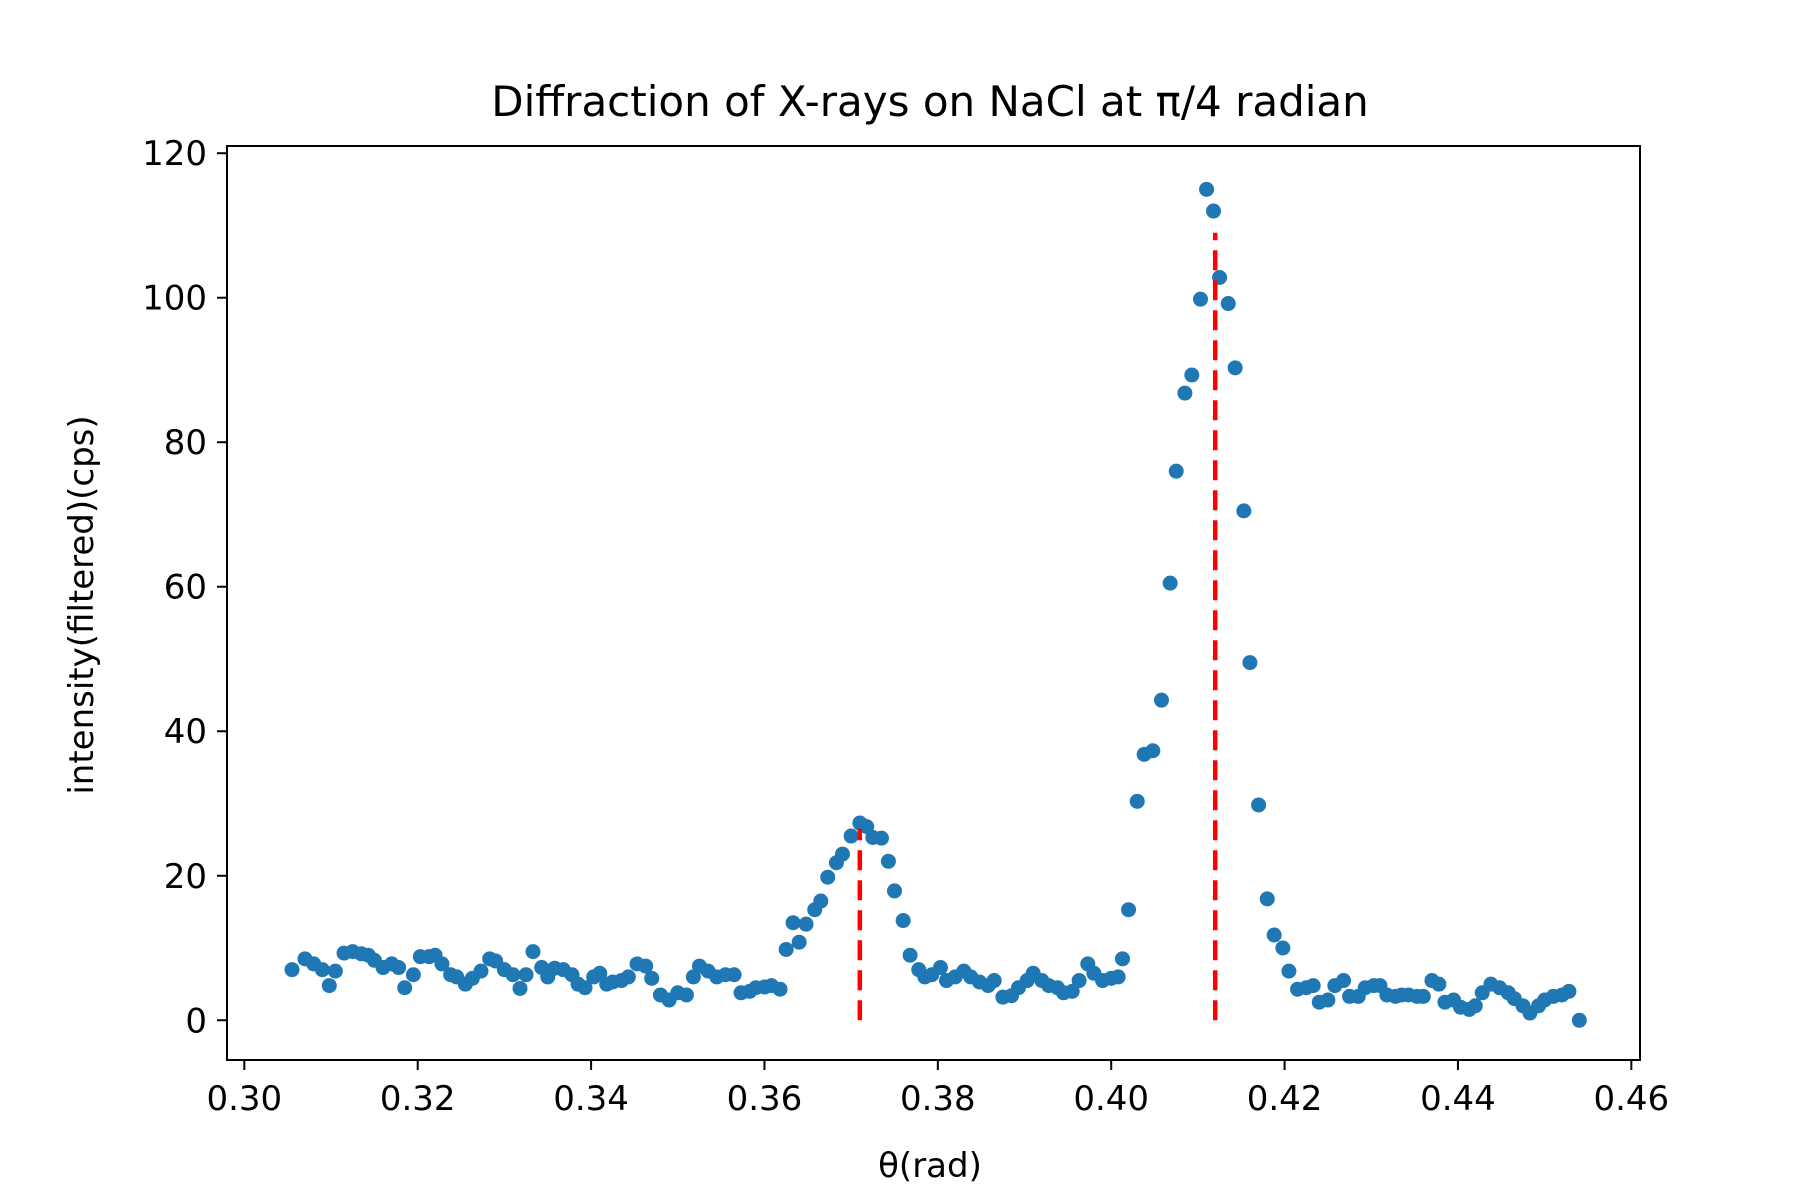  I want to click on y-tick-label: 100, so click(174, 299).